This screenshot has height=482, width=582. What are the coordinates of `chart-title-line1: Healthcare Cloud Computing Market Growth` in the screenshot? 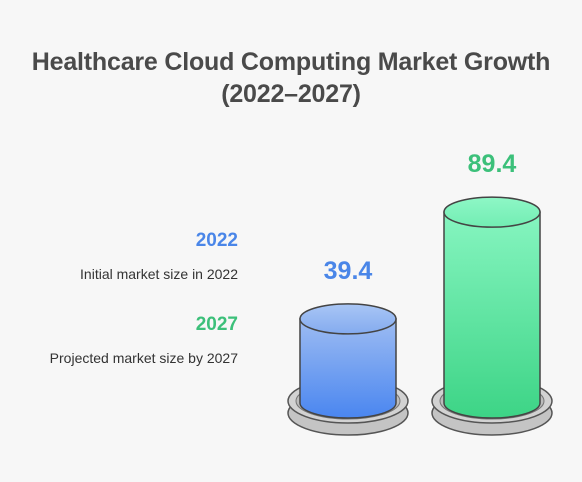 It's located at (291, 62).